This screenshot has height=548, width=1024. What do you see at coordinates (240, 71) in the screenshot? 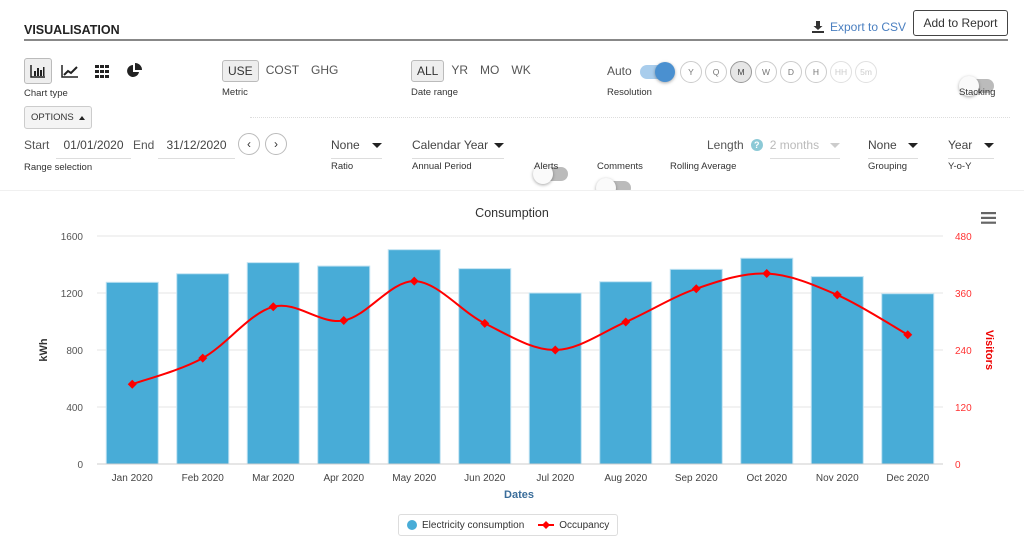
I see `metric-use: USE` at bounding box center [240, 71].